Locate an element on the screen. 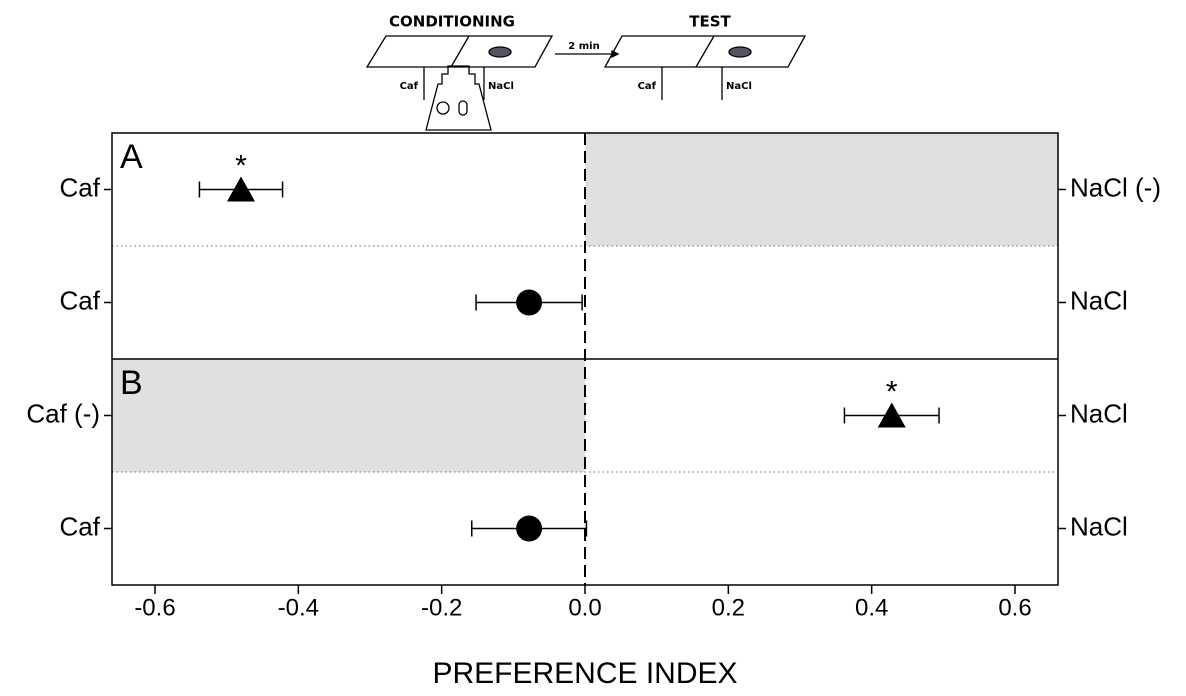 This screenshot has height=696, width=1186. stimulator is located at coordinates (458, 98).